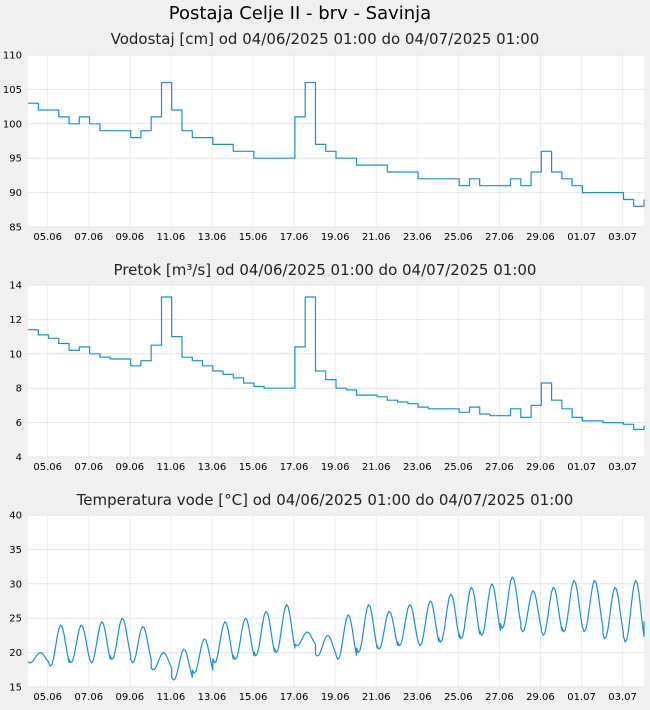  I want to click on y-tick-label: 35, so click(15, 550).